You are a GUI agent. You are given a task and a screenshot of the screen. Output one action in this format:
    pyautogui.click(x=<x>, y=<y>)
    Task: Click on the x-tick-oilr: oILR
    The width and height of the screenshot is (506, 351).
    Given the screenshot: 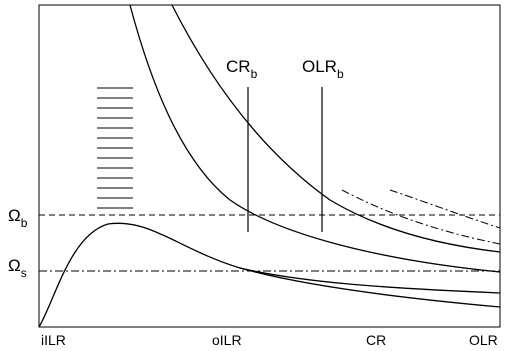 What is the action you would take?
    pyautogui.click(x=227, y=340)
    